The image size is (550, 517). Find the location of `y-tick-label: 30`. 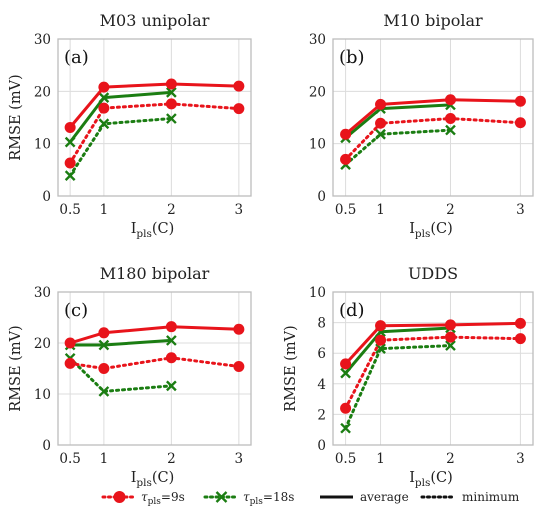

y-tick-label: 30 is located at coordinates (42, 293).